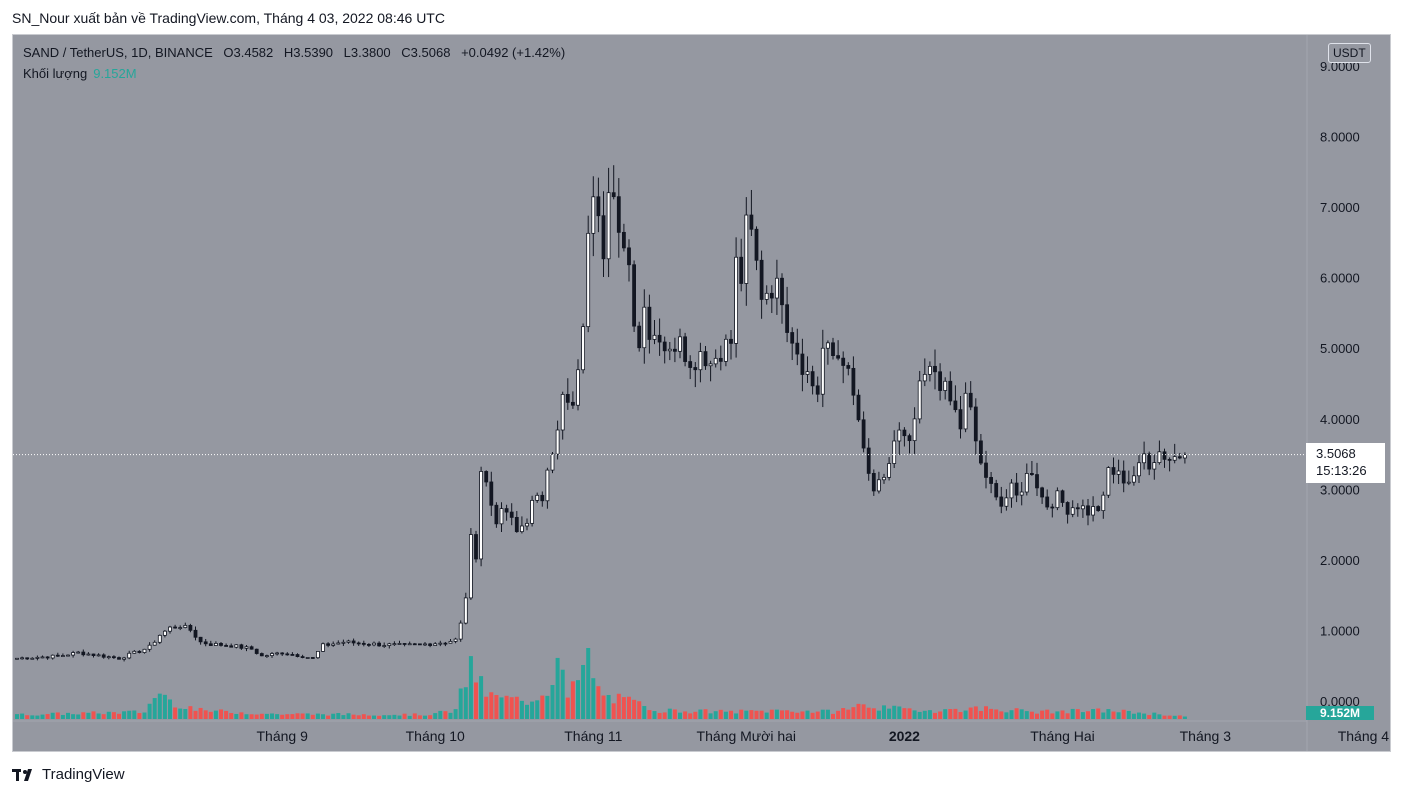 This screenshot has height=797, width=1404. What do you see at coordinates (1340, 137) in the screenshot?
I see `price-tick-label: 8.0000` at bounding box center [1340, 137].